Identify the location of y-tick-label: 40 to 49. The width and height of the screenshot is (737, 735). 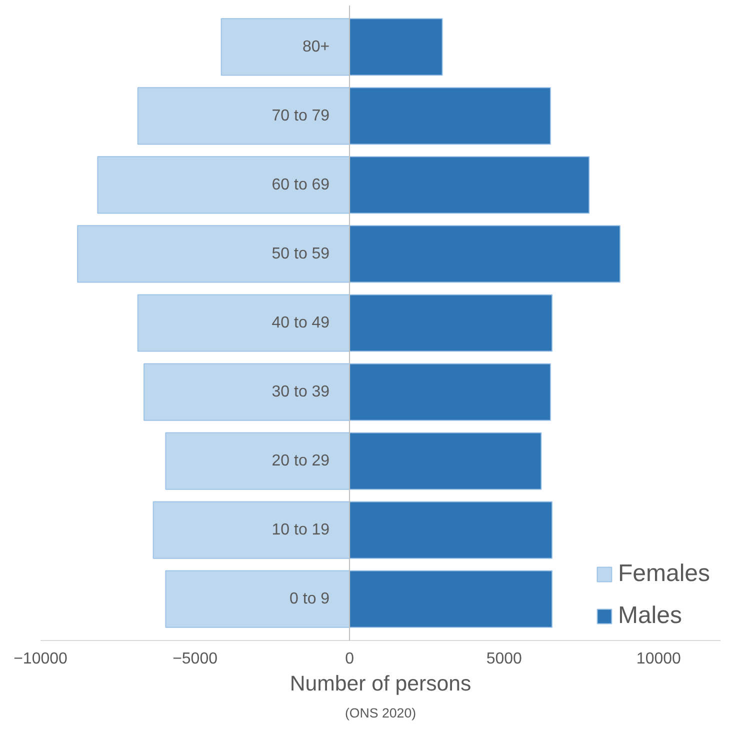
(301, 323).